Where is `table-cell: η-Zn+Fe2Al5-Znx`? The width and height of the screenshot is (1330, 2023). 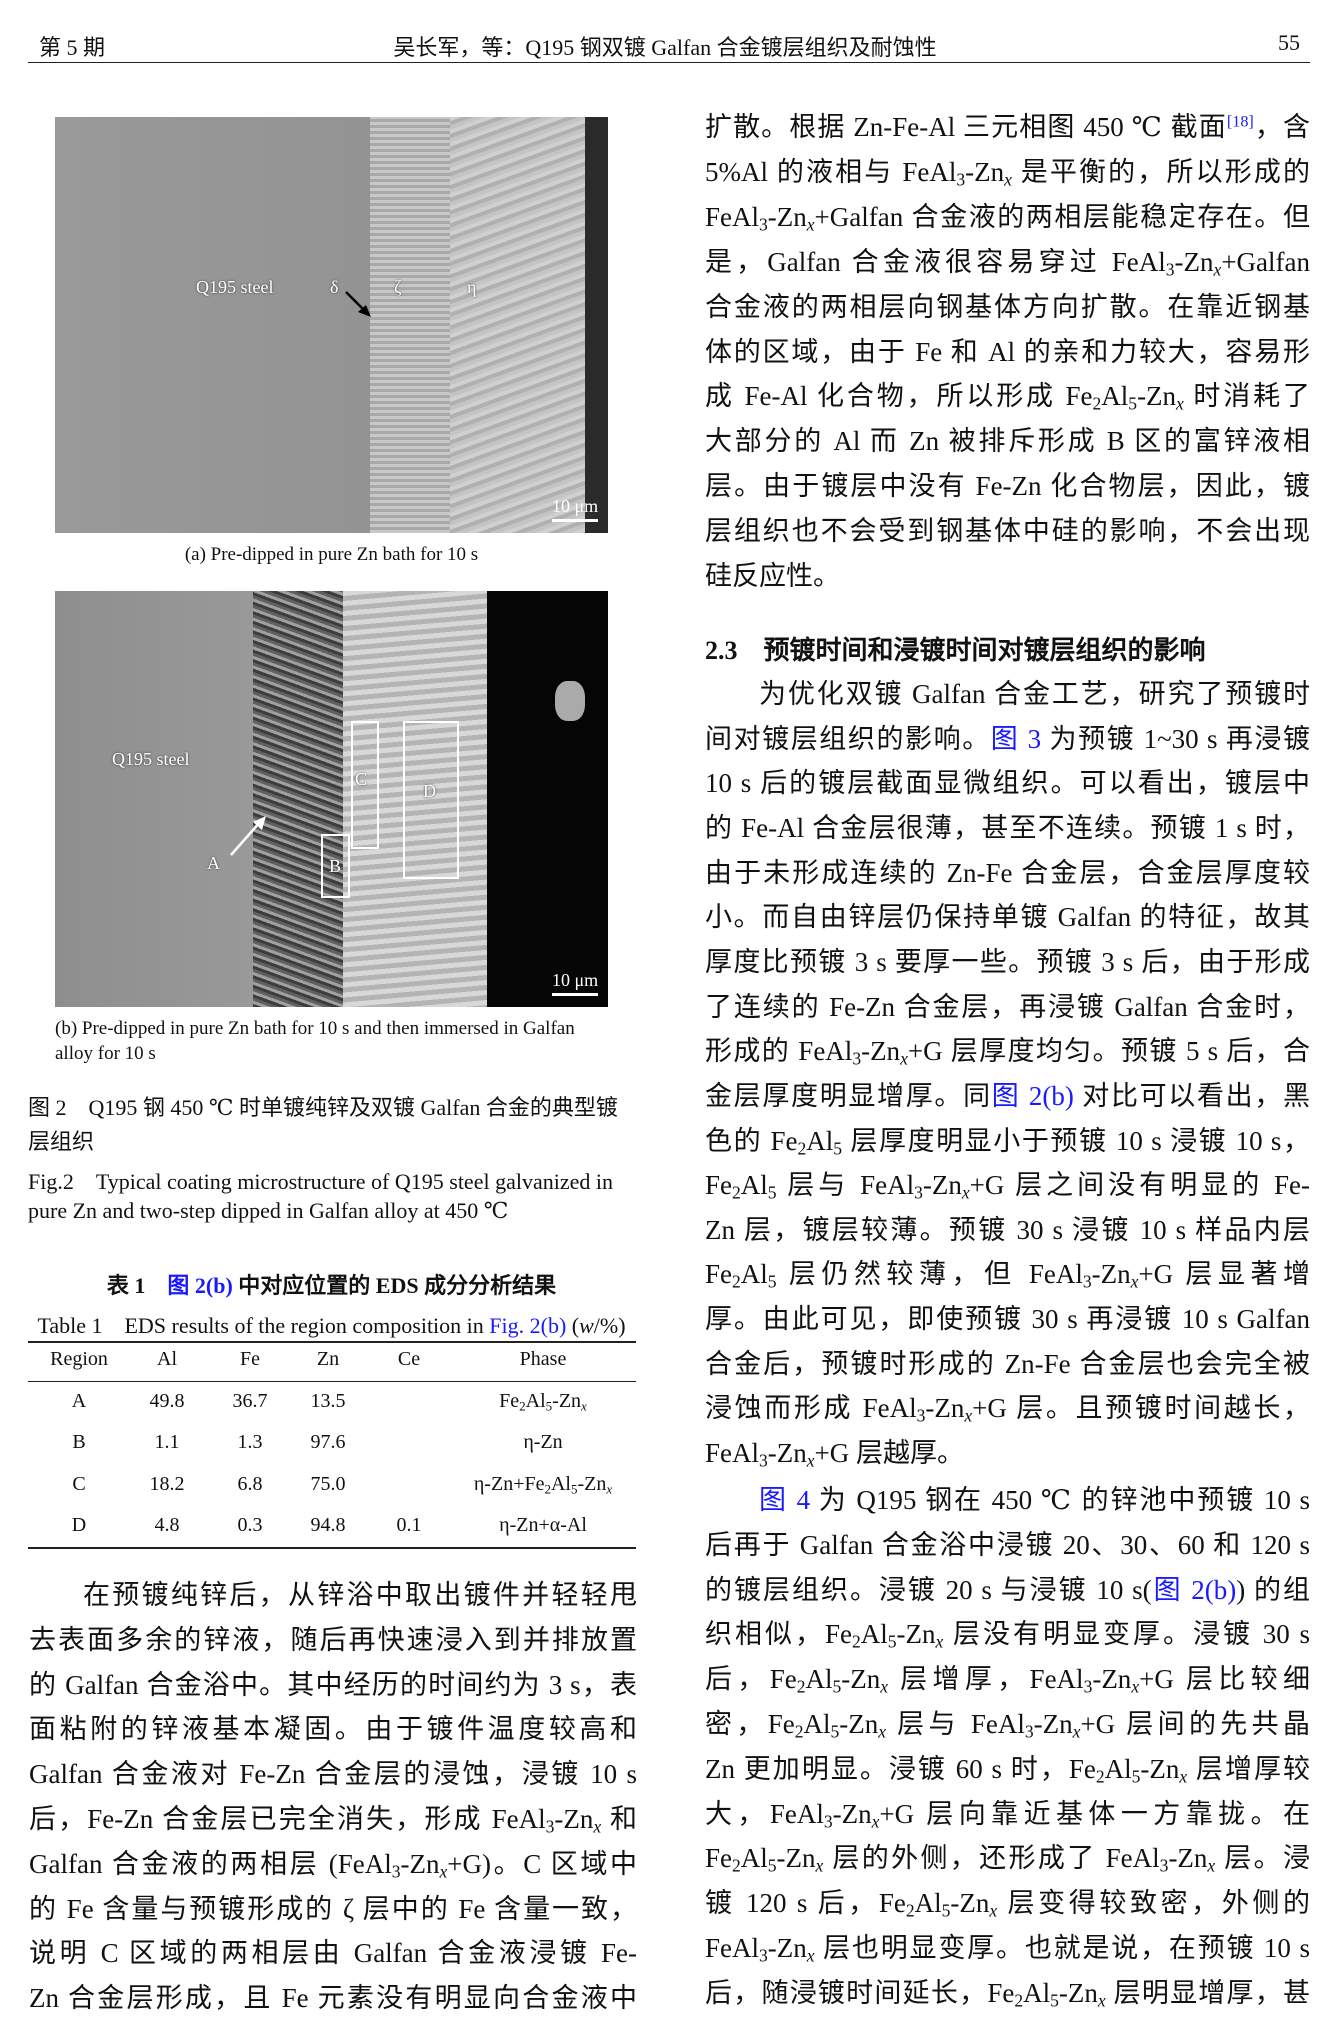
table-cell: η-Zn+Fe2Al5-Znx is located at coordinates (543, 1485).